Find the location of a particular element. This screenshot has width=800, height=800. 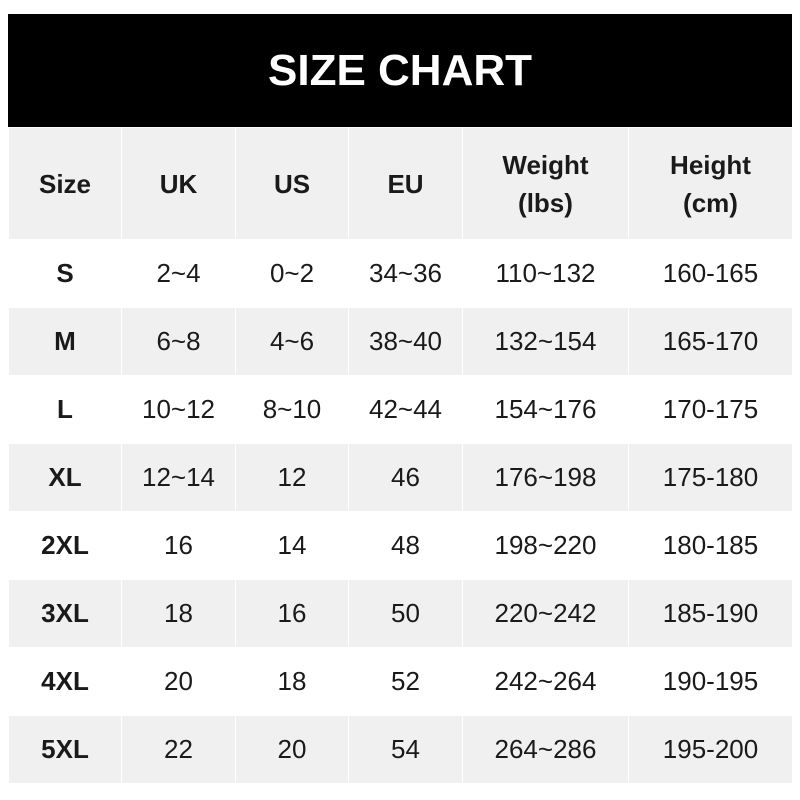

cell-eu: 46 is located at coordinates (405, 477).